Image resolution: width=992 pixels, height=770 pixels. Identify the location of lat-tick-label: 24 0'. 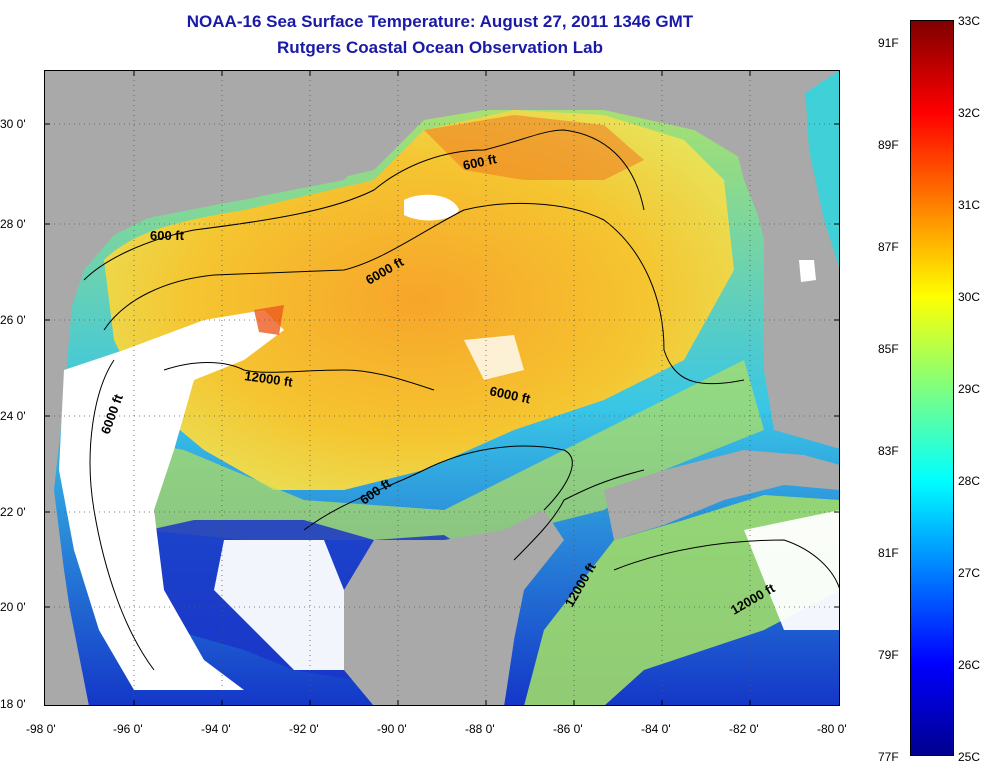
(13, 416).